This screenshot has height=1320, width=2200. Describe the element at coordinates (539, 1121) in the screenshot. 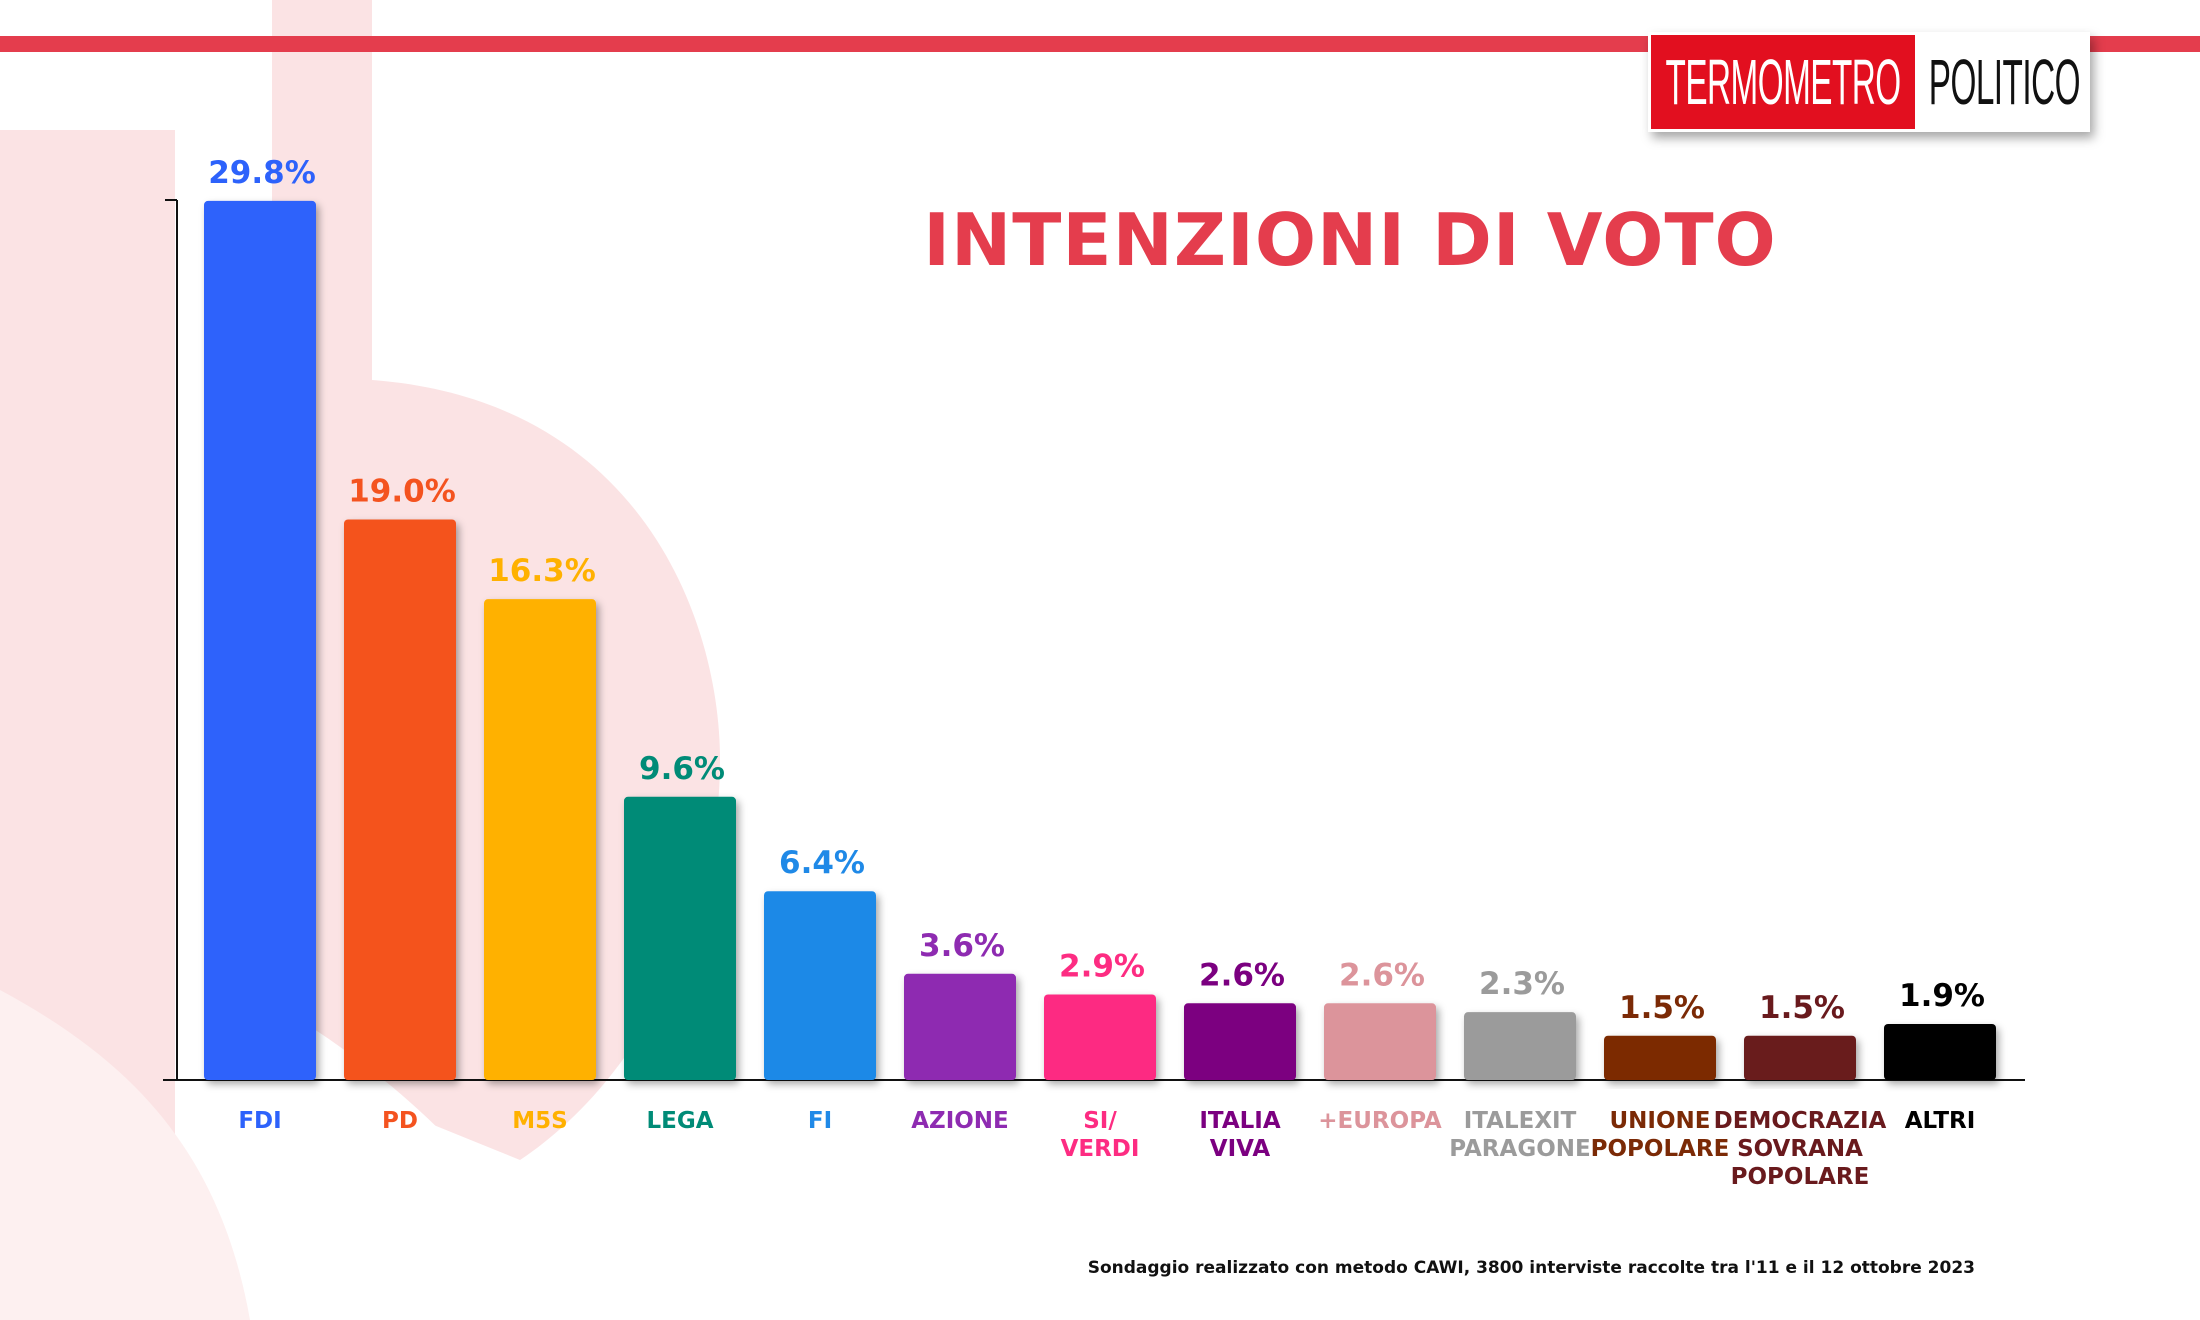

I see `category-label-2: M5S` at that location.